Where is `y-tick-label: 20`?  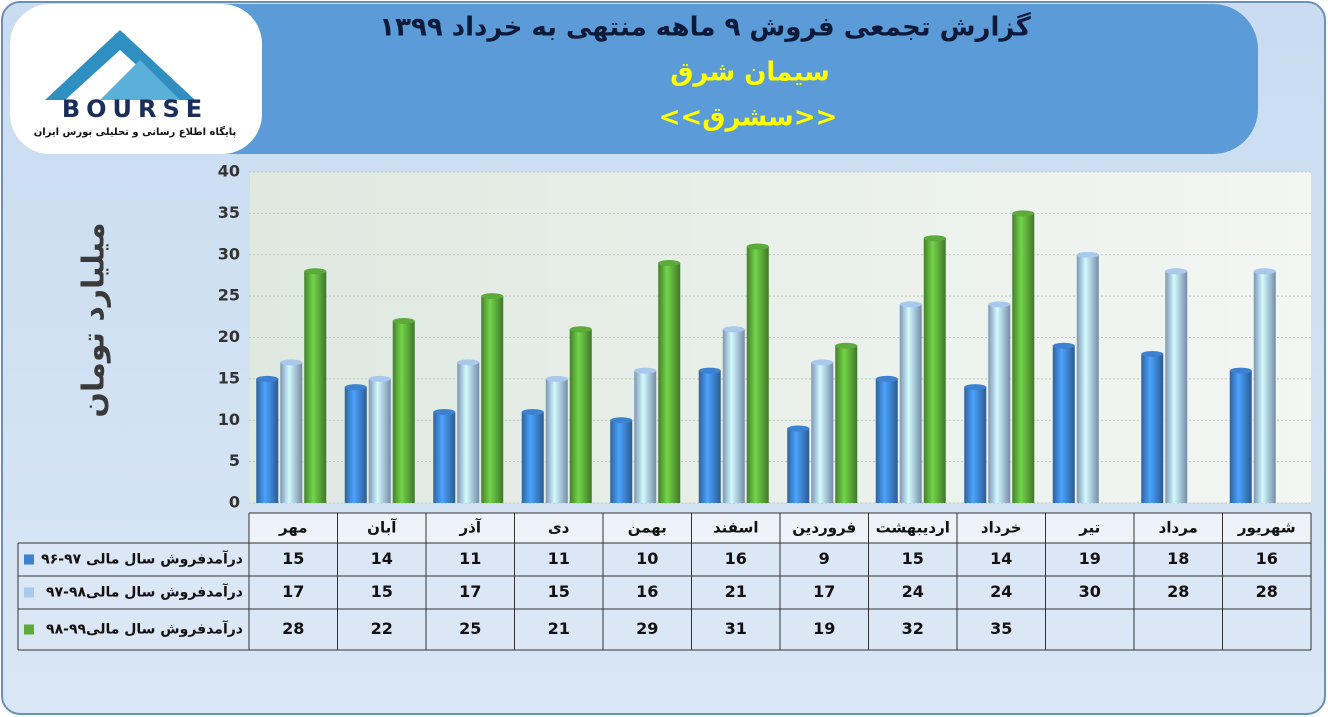 y-tick-label: 20 is located at coordinates (229, 336).